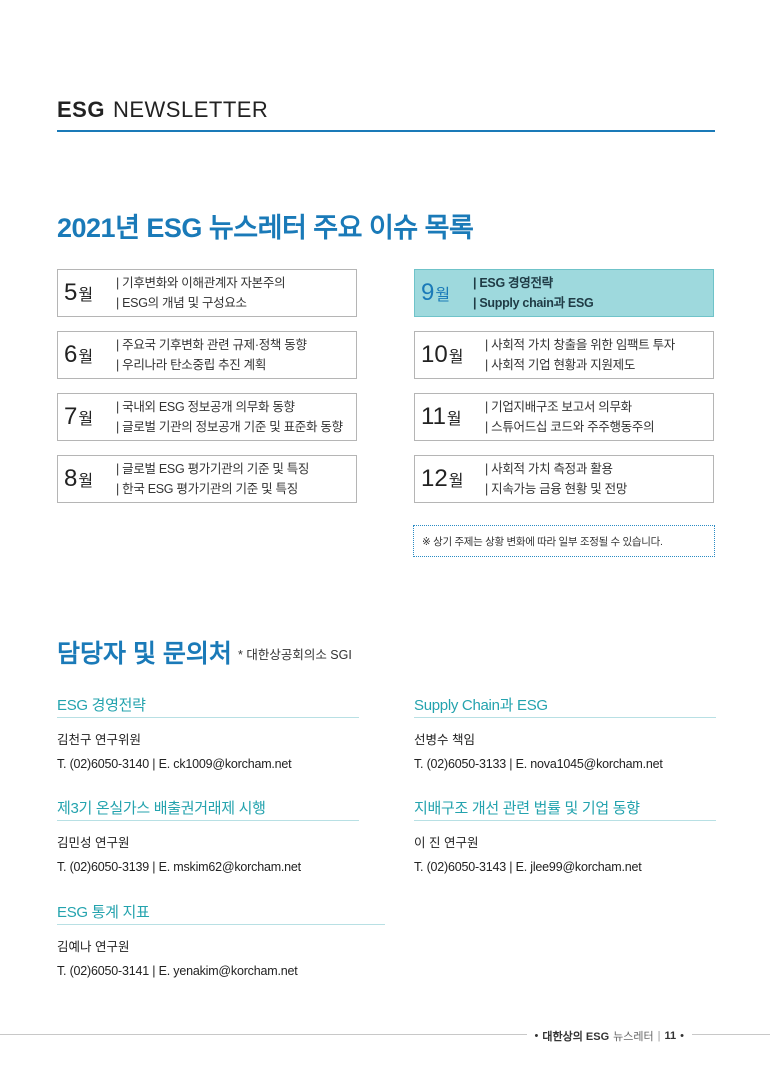  Describe the element at coordinates (564, 541) in the screenshot. I see `notice-box: ※ 상기 주제는 상황 변화에 따라 일부 조정될 수 있습니다.` at that location.